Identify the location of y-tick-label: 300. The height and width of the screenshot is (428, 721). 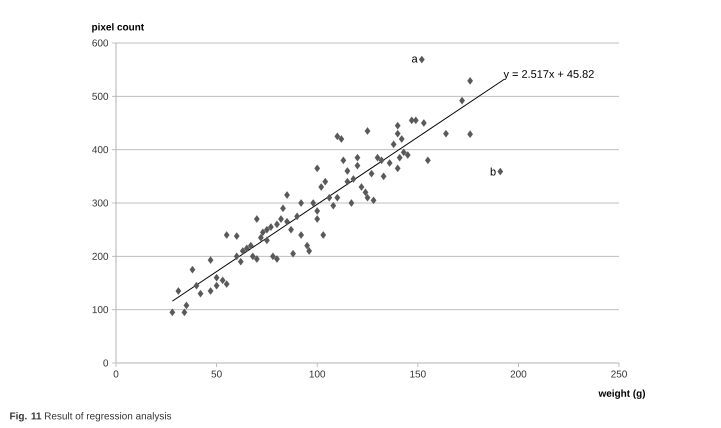
(100, 203).